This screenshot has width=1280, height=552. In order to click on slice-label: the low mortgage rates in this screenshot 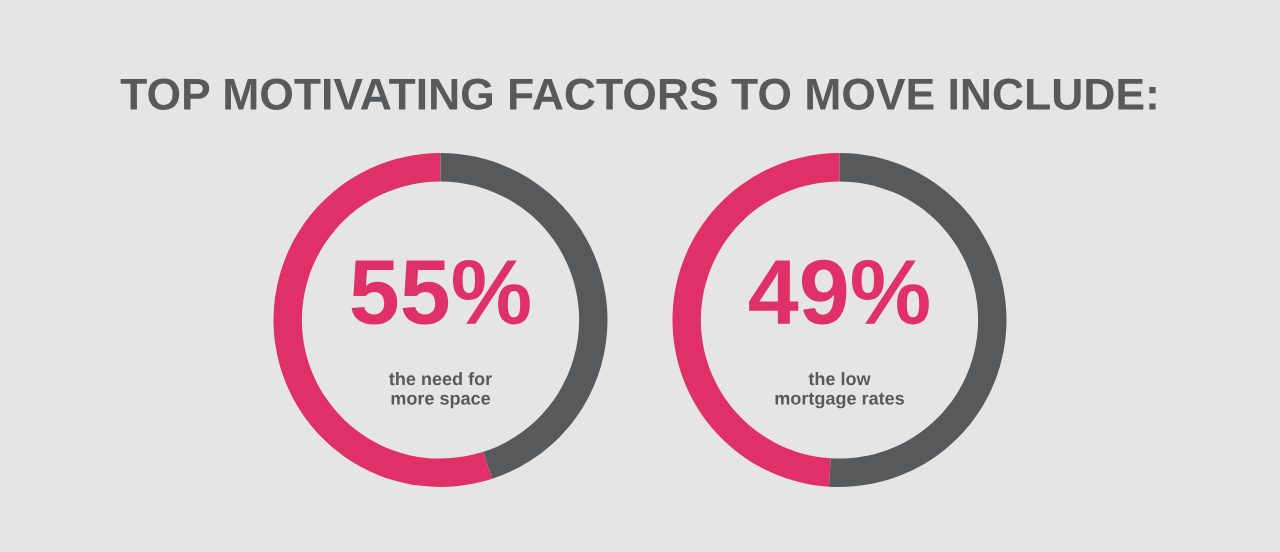, I will do `click(839, 390)`.